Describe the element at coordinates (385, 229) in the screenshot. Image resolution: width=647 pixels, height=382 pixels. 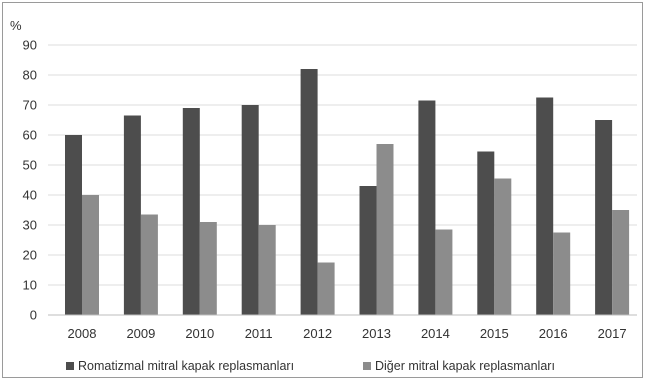
I see `bar-diger-2013` at that location.